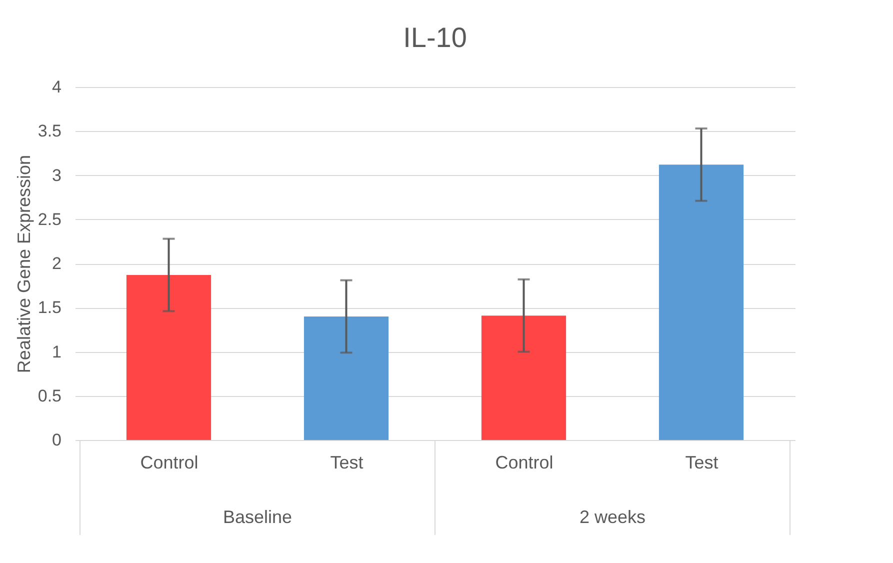 The image size is (893, 563). I want to click on y-tick-label: 1, so click(57, 352).